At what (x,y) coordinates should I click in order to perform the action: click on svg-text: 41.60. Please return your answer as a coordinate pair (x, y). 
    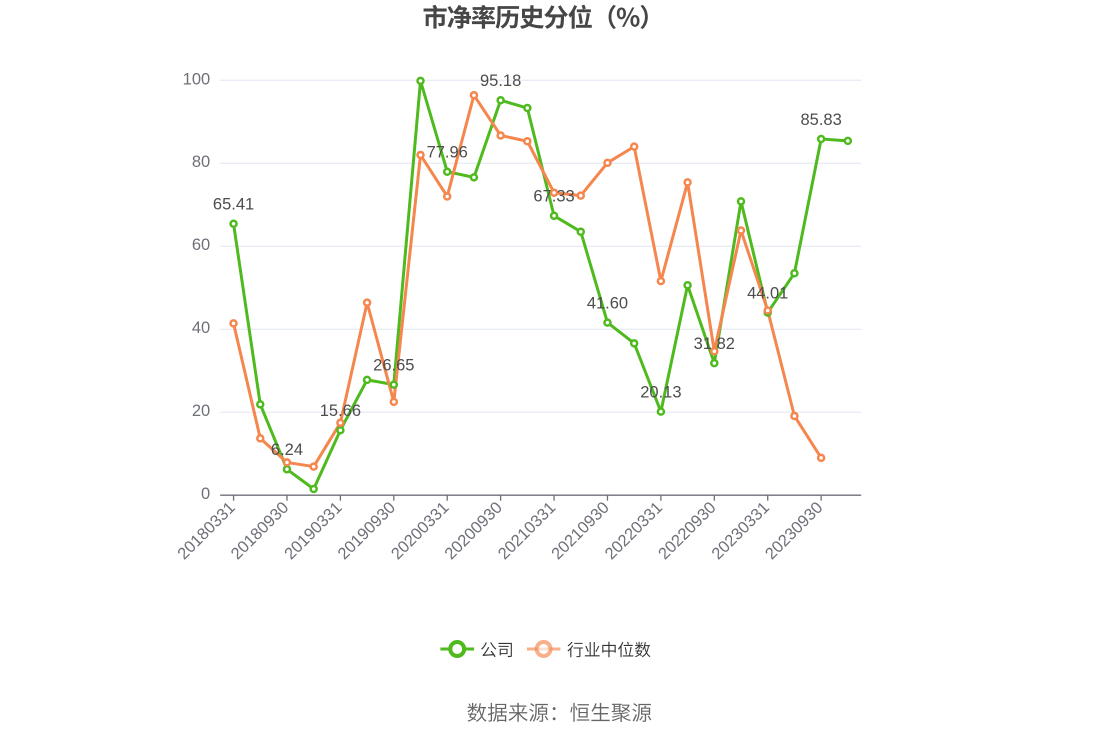
    Looking at the image, I should click on (607, 303).